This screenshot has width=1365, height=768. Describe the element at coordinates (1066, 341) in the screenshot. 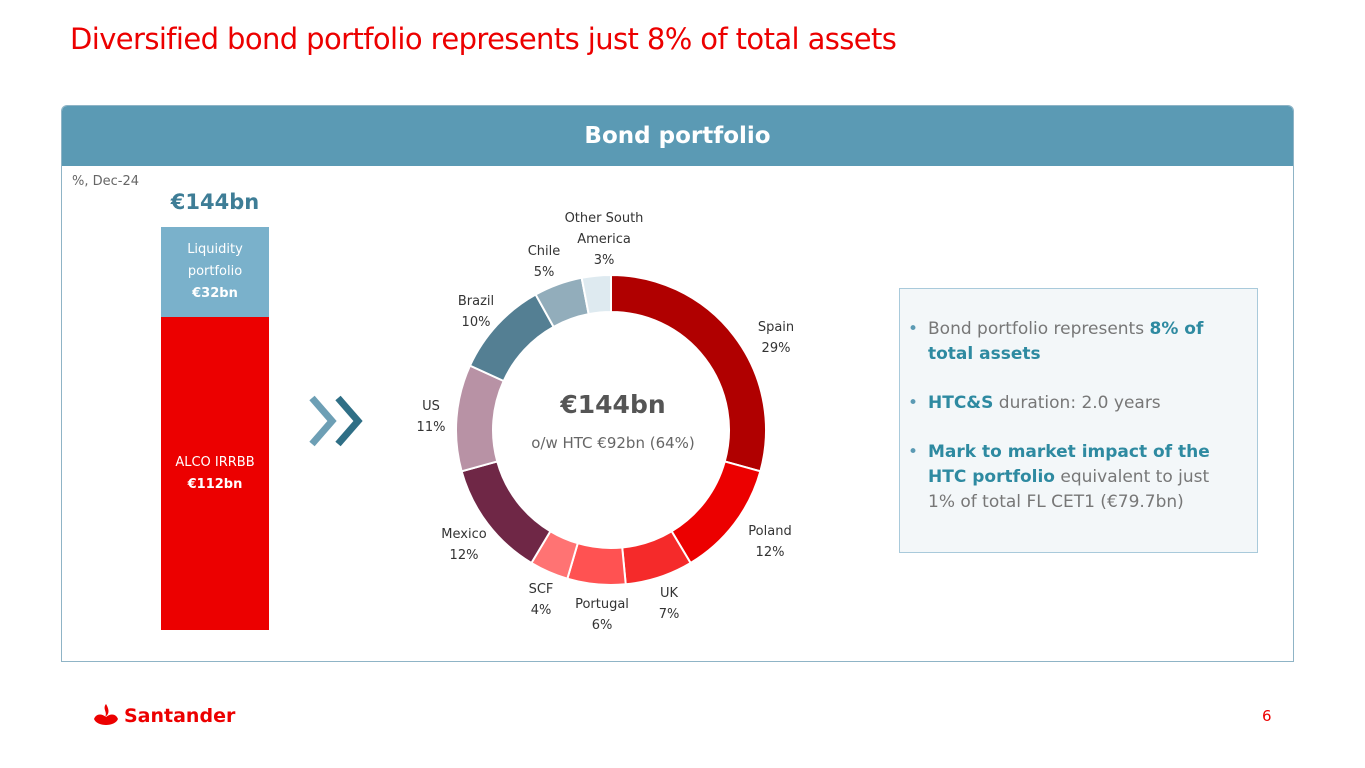

I see `bullet-highlight: 8% of total assets` at that location.